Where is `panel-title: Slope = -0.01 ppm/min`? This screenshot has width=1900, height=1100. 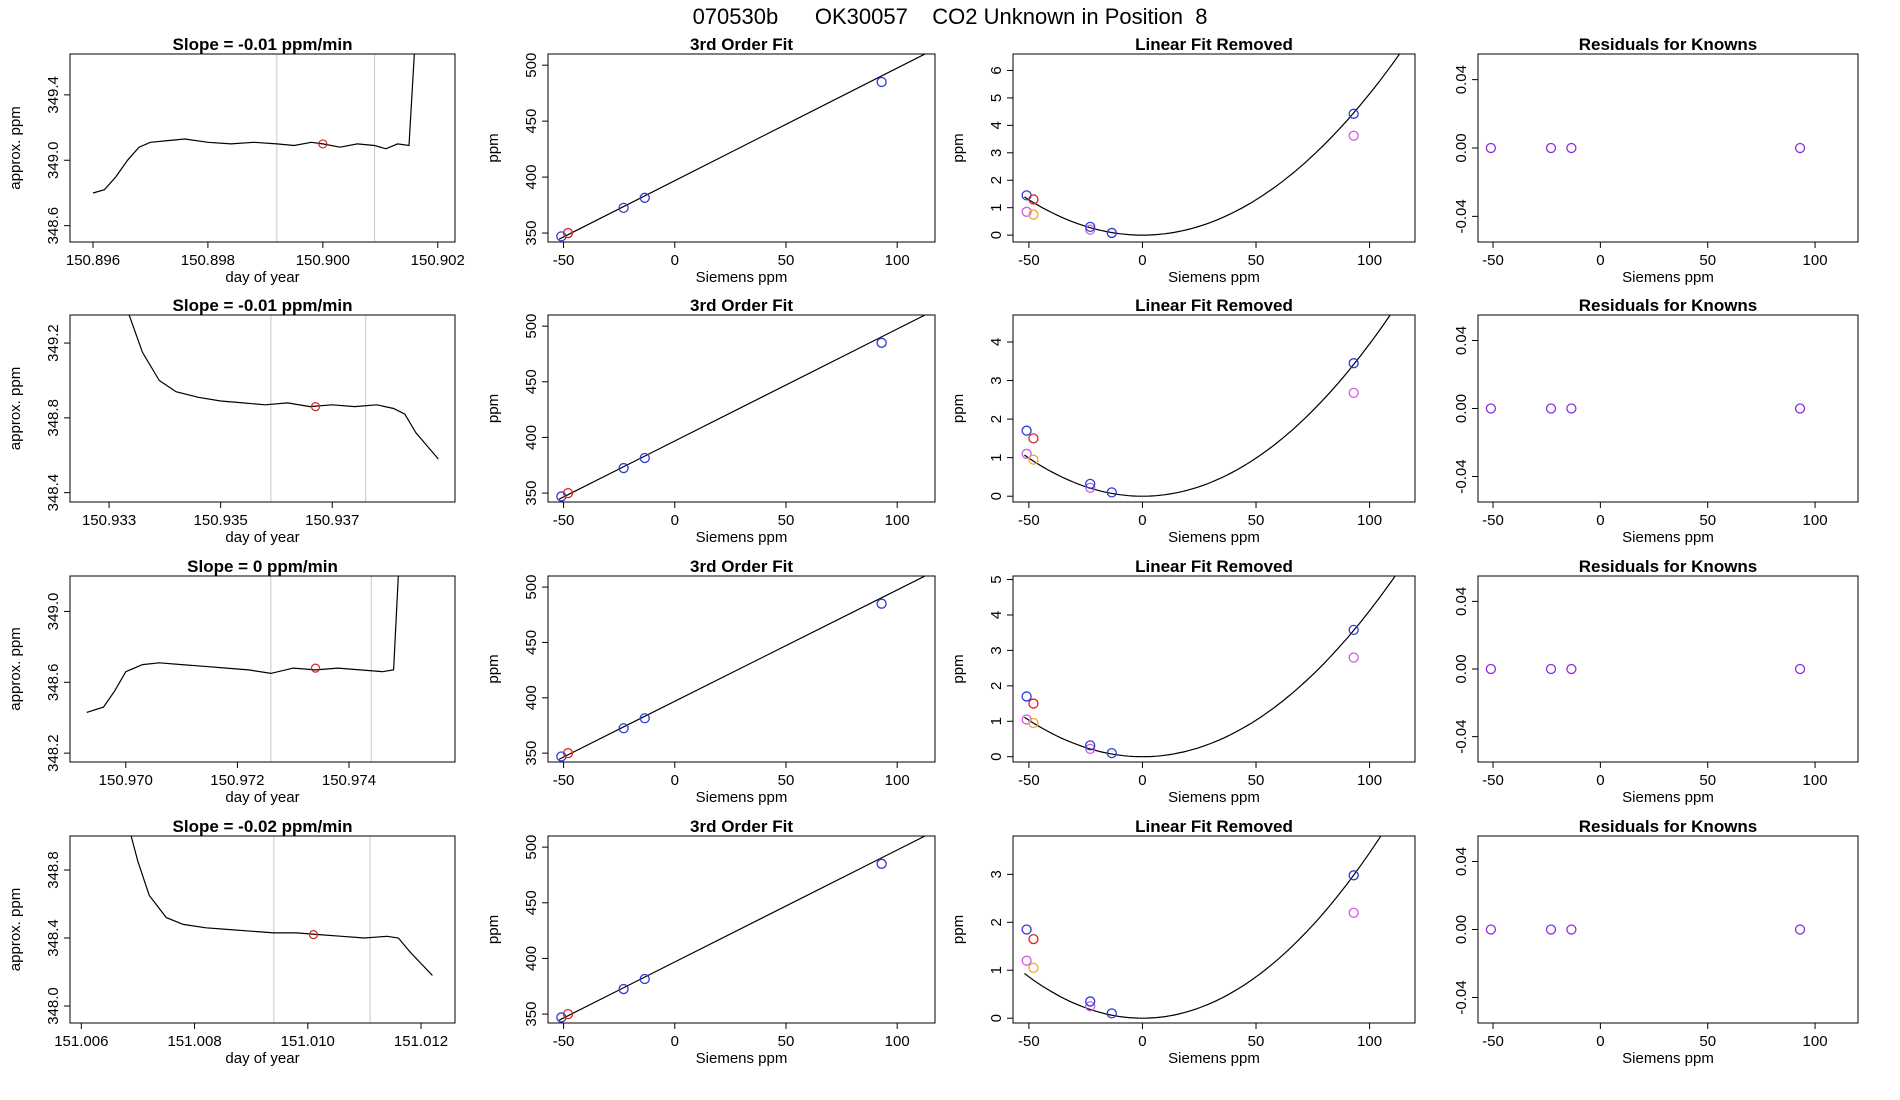
panel-title: Slope = -0.01 ppm/min is located at coordinates (263, 305).